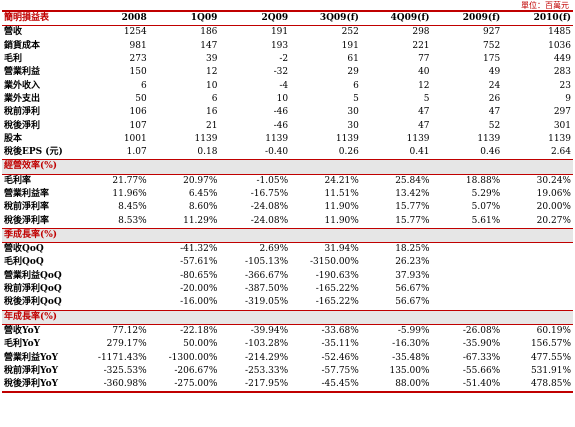 Image resolution: width=575 pixels, height=427 pixels. Describe the element at coordinates (214, 98) in the screenshot. I see `table-cell: 6` at that location.